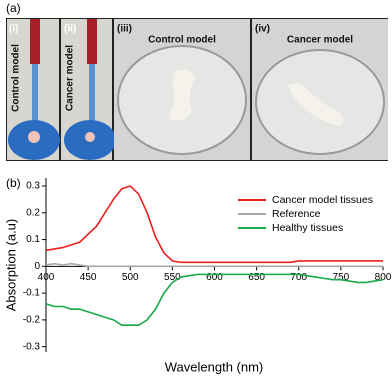 The image size is (392, 377). What do you see at coordinates (88, 277) in the screenshot?
I see `x-tick-label: 450` at bounding box center [88, 277].